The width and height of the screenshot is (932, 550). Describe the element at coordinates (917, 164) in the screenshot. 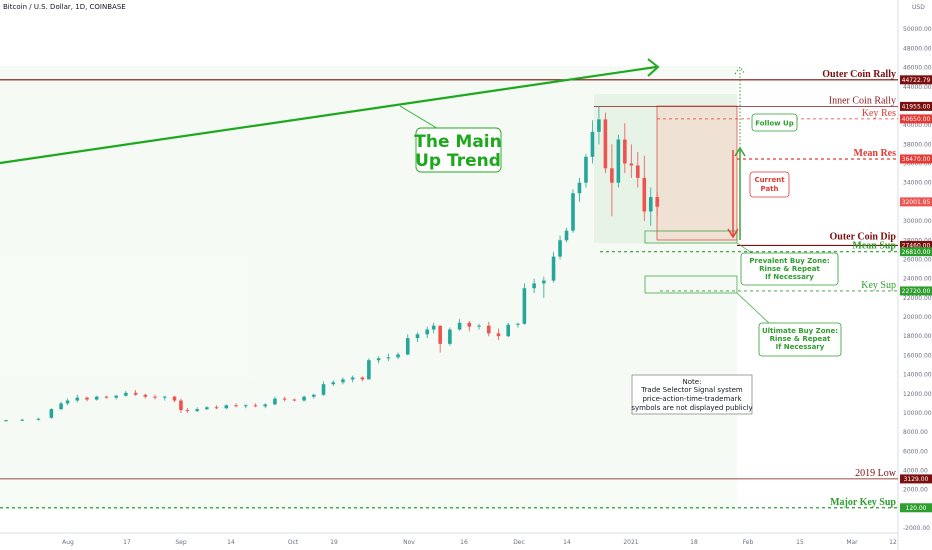

I see `y-tick-label: 36000.00` at that location.